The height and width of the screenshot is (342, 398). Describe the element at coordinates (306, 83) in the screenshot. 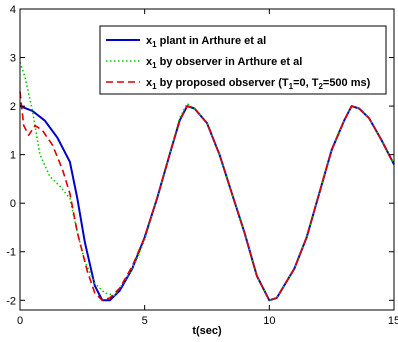

I see `legend-label-part: =0, T` at that location.